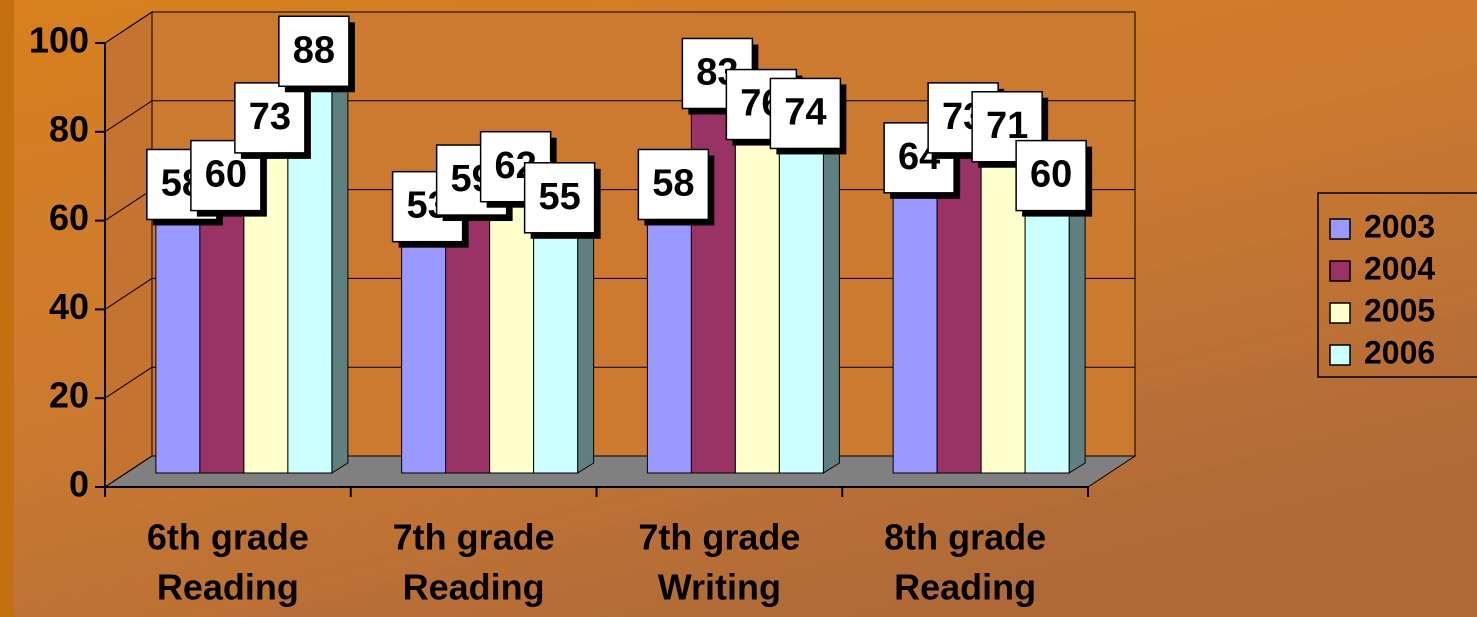  What do you see at coordinates (965, 537) in the screenshot?
I see `x-tick-label: 8th grade` at bounding box center [965, 537].